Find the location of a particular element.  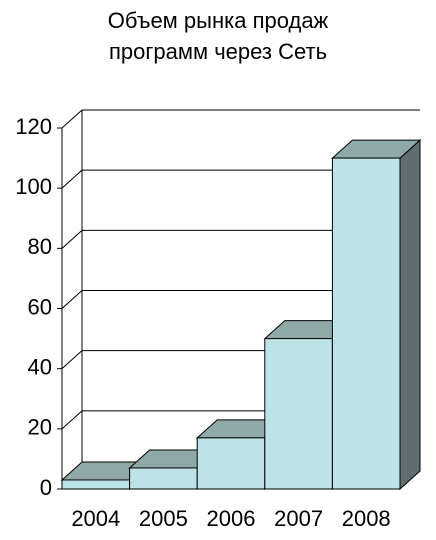

chart-title: программ через Сеть is located at coordinates (218, 51).